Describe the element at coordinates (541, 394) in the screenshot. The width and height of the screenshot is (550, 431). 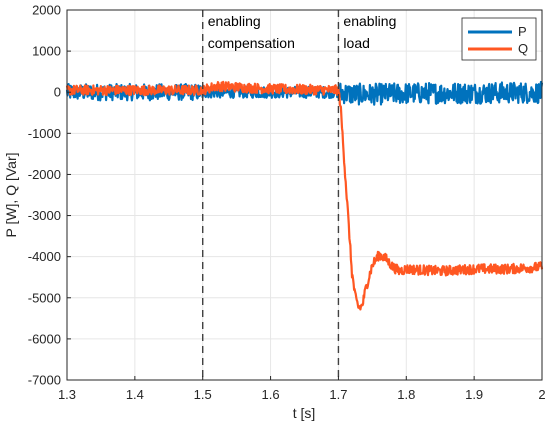
I see `x-tick-label: 2` at that location.